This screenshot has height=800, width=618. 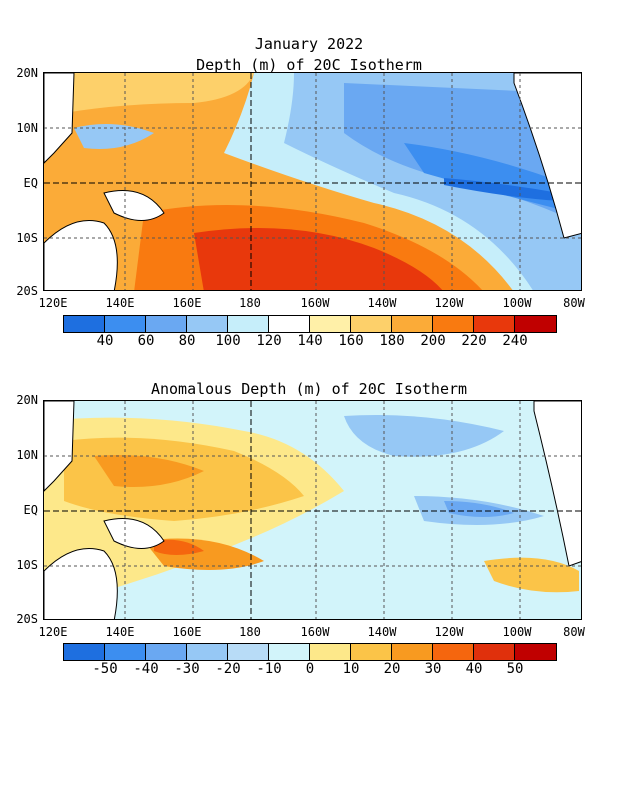 What do you see at coordinates (574, 303) in the screenshot?
I see `p1-lon-label: 80W` at bounding box center [574, 303].